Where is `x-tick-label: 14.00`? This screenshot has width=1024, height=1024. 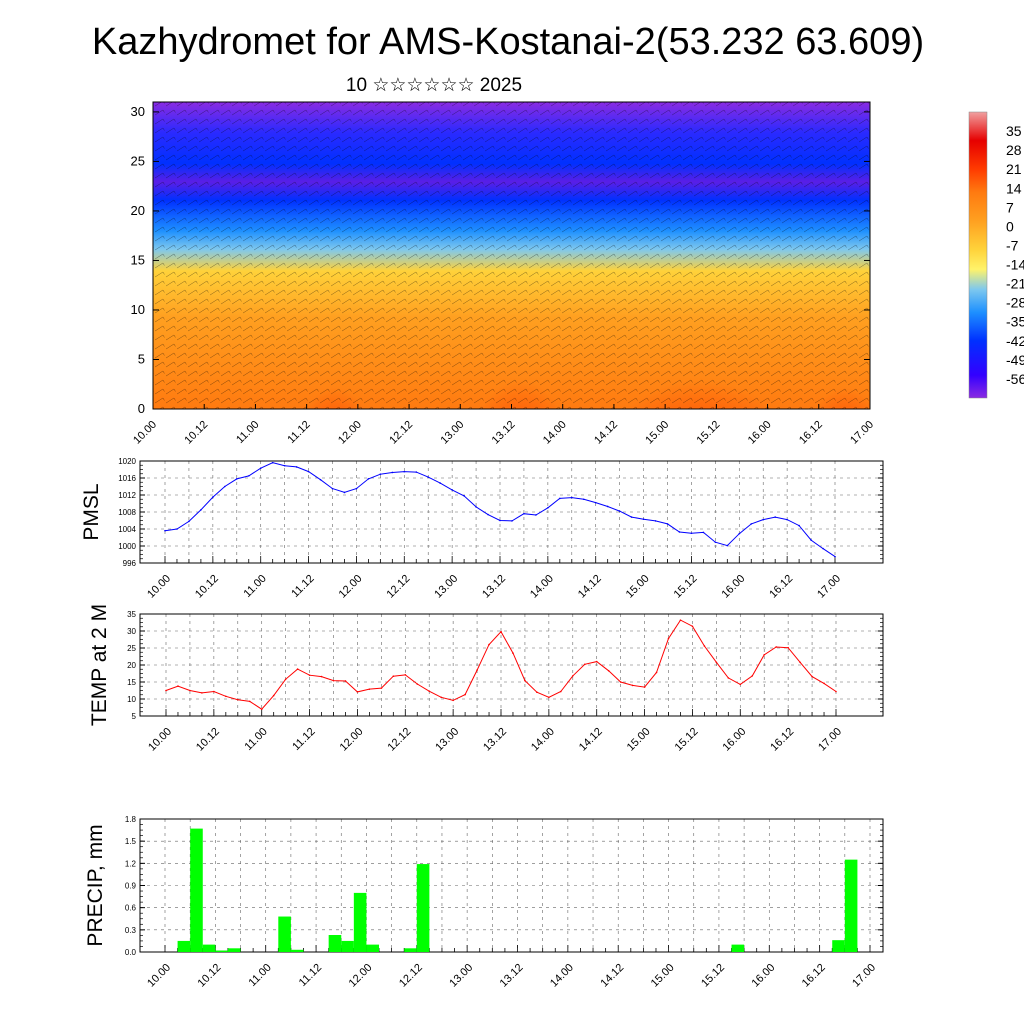 x-tick-label: 14.00 is located at coordinates (542, 587).